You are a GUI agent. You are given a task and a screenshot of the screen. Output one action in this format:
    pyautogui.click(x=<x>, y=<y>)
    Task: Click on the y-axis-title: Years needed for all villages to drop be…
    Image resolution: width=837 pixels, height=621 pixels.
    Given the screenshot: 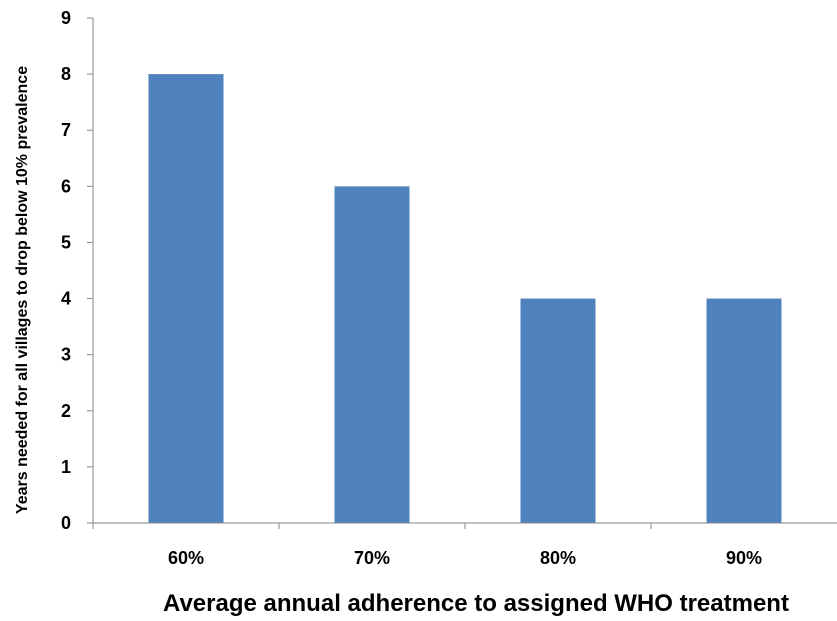 What is the action you would take?
    pyautogui.click(x=22, y=290)
    